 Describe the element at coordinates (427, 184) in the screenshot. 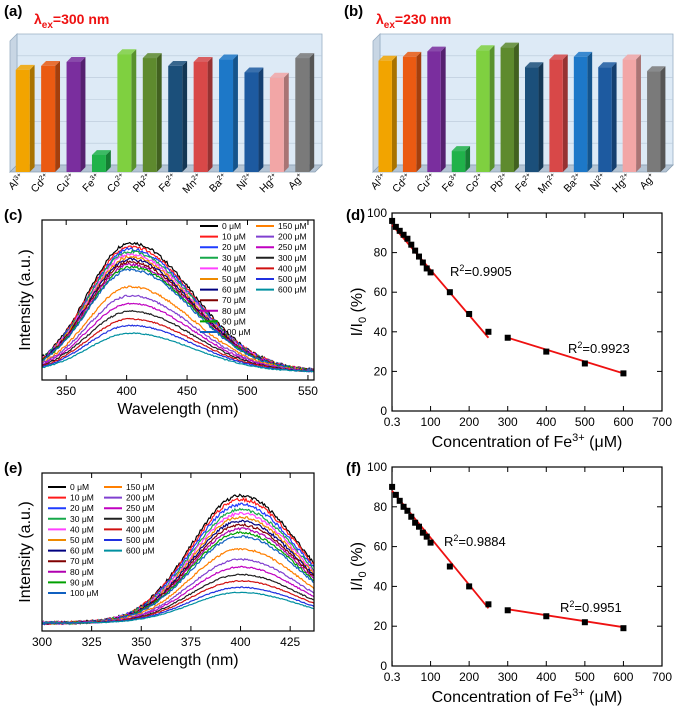

I see `category-label: Cu2+` at that location.